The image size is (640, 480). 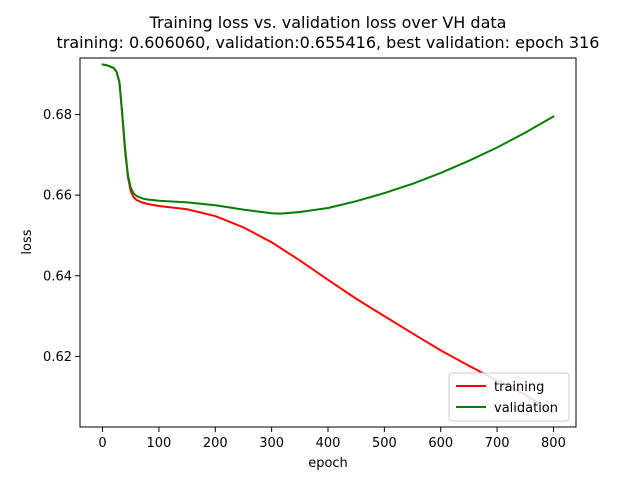 What do you see at coordinates (384, 443) in the screenshot?
I see `x-tick-label: 500` at bounding box center [384, 443].